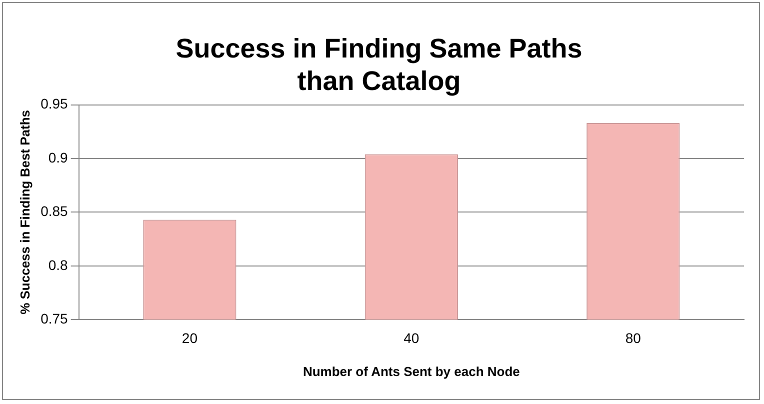  Describe the element at coordinates (54, 104) in the screenshot. I see `y-tick-label: 0.95` at that location.